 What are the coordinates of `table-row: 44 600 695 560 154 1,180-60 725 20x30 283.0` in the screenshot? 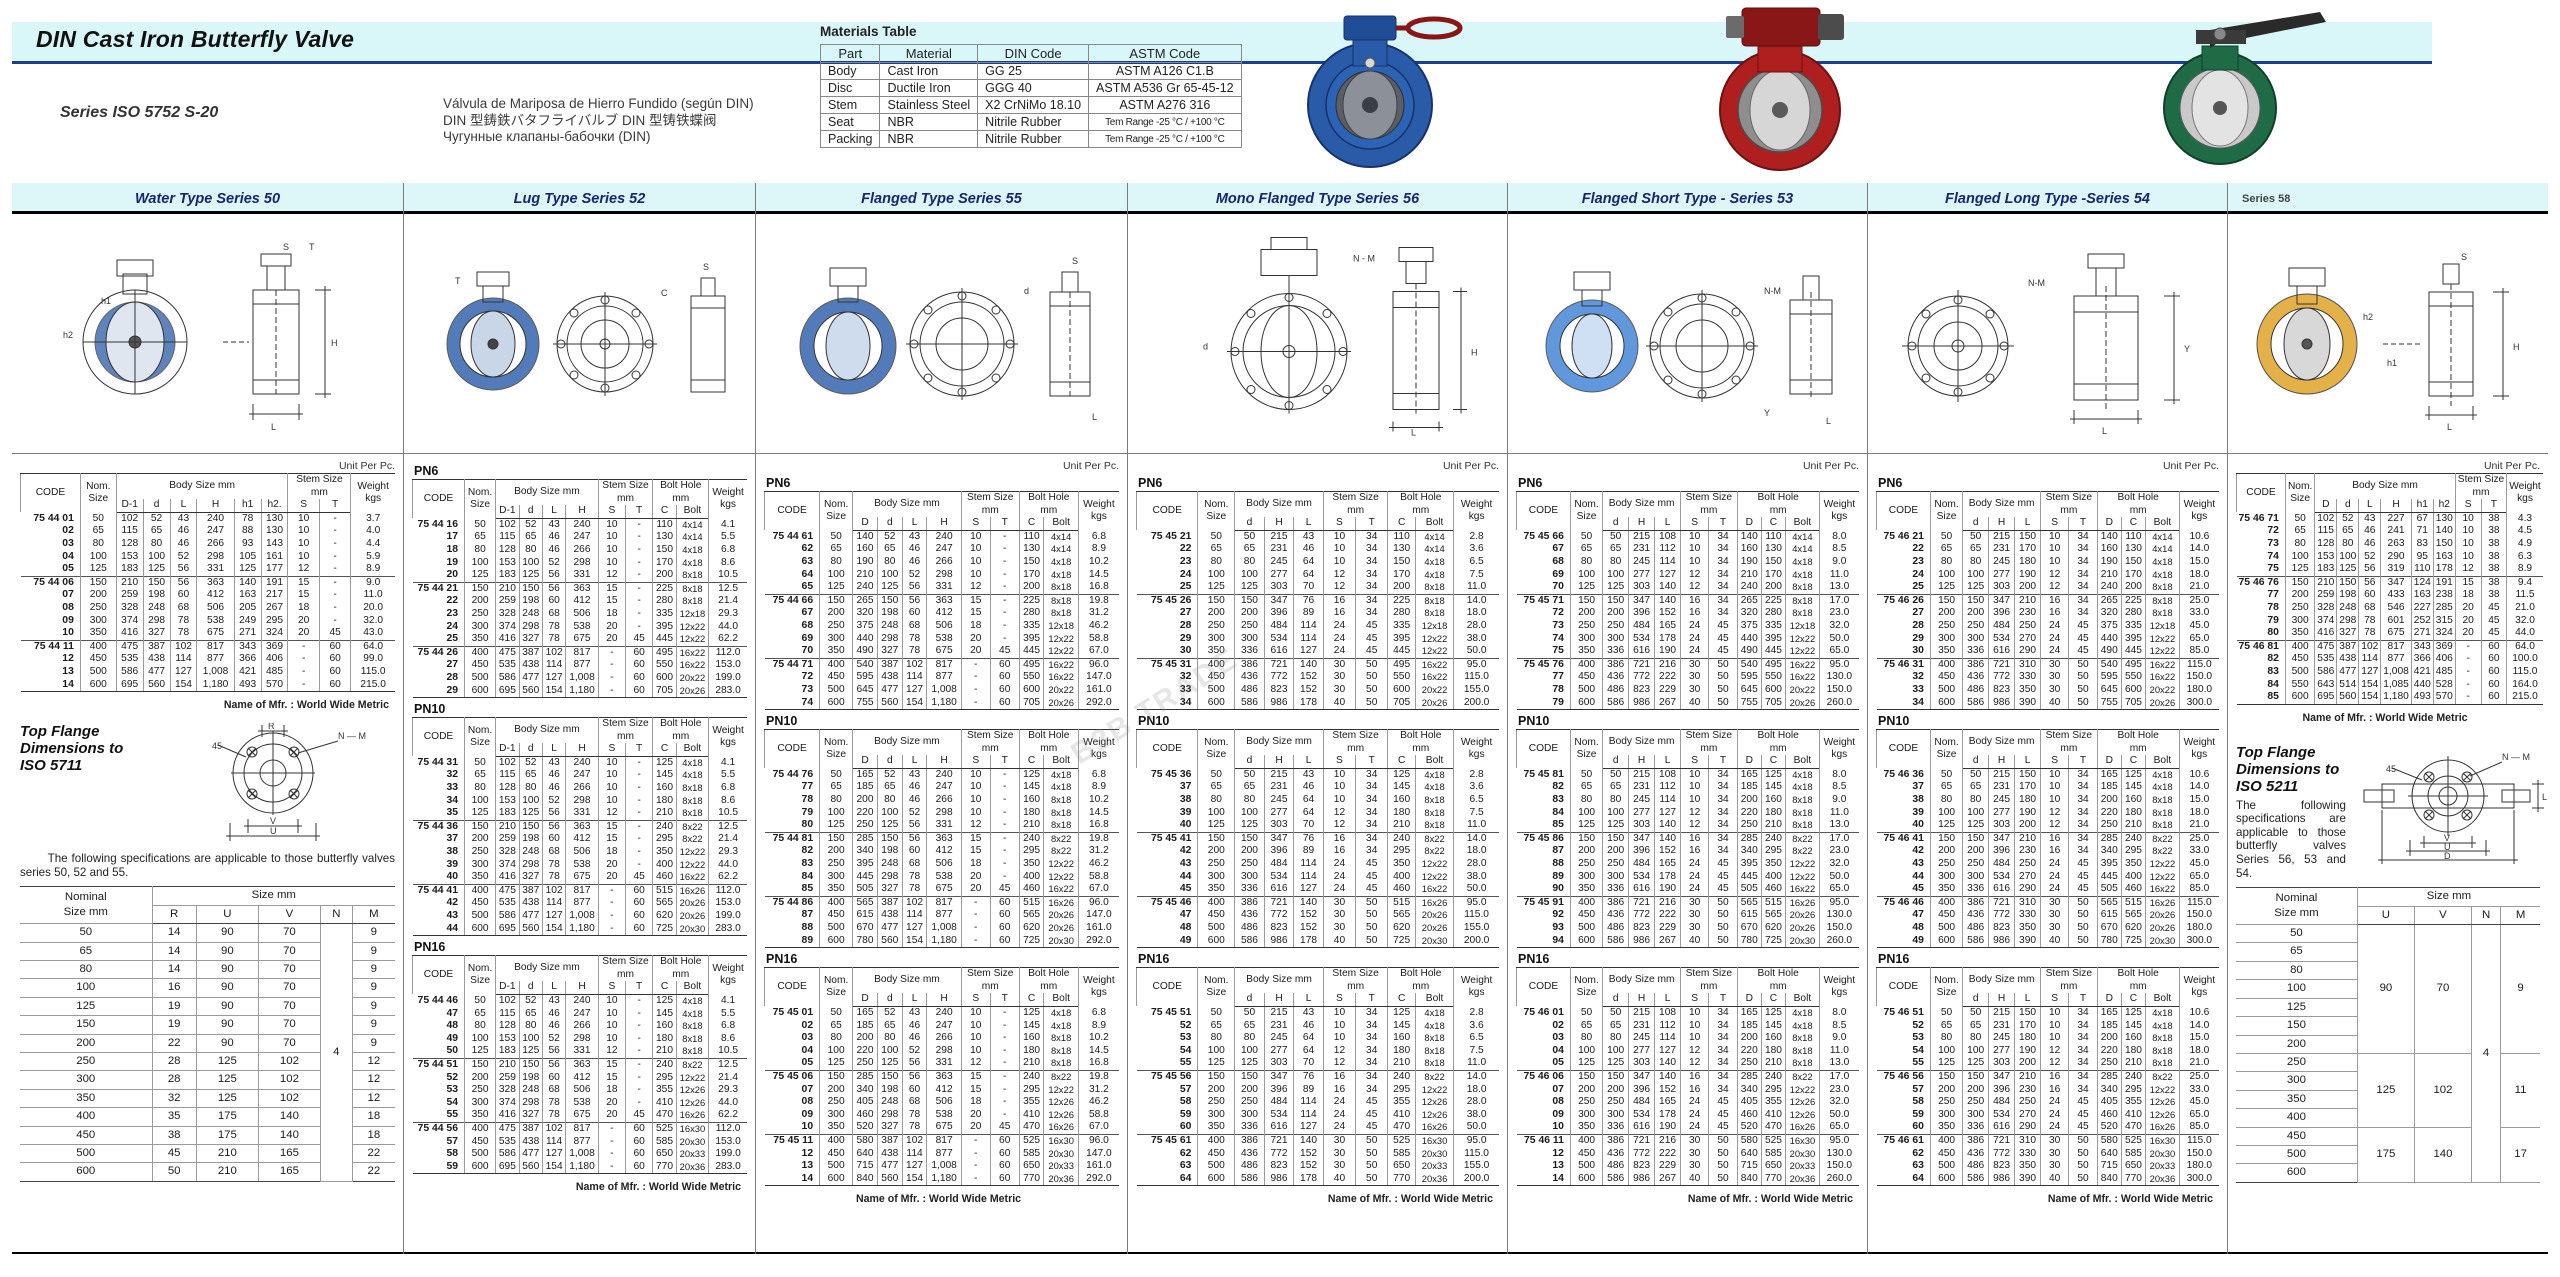 It's located at (579, 929).